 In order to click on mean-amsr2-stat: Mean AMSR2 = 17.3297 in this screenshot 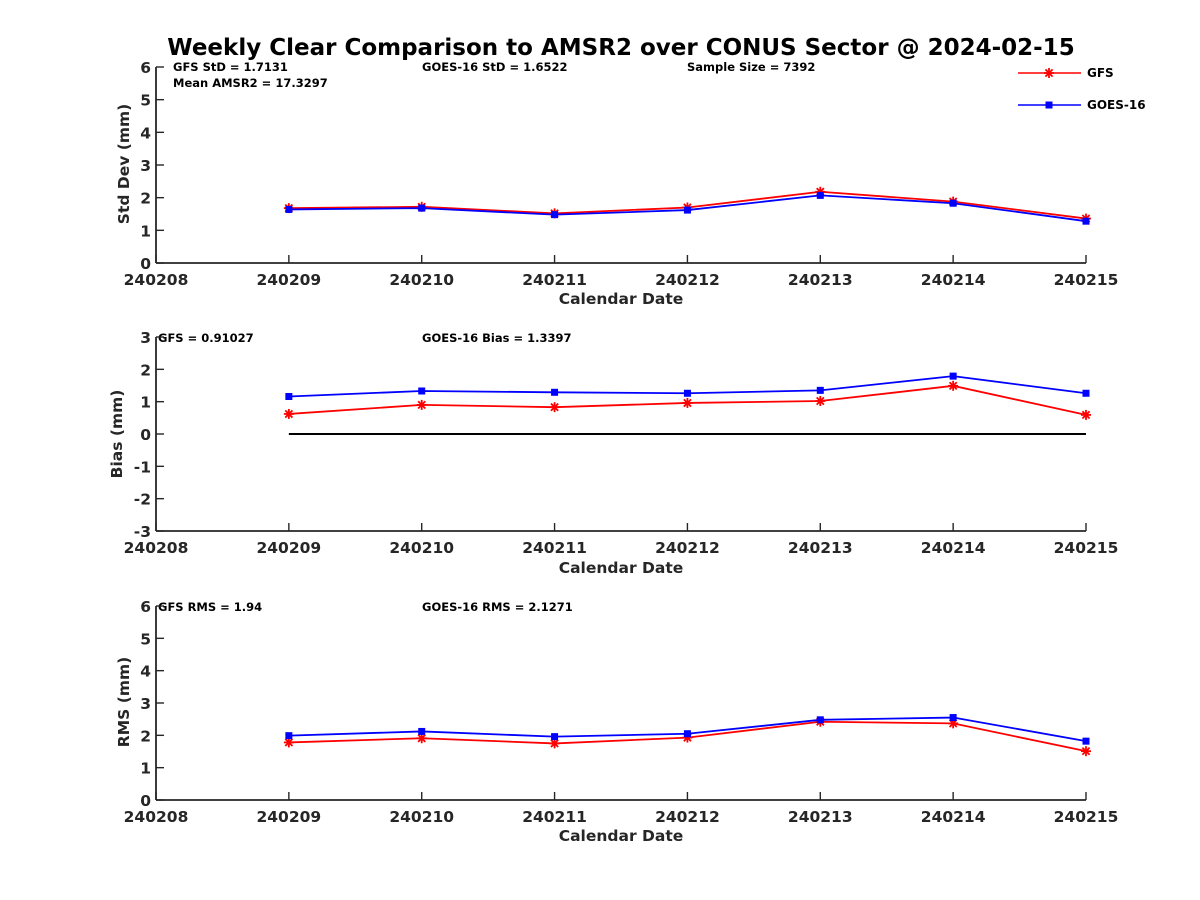, I will do `click(250, 83)`.